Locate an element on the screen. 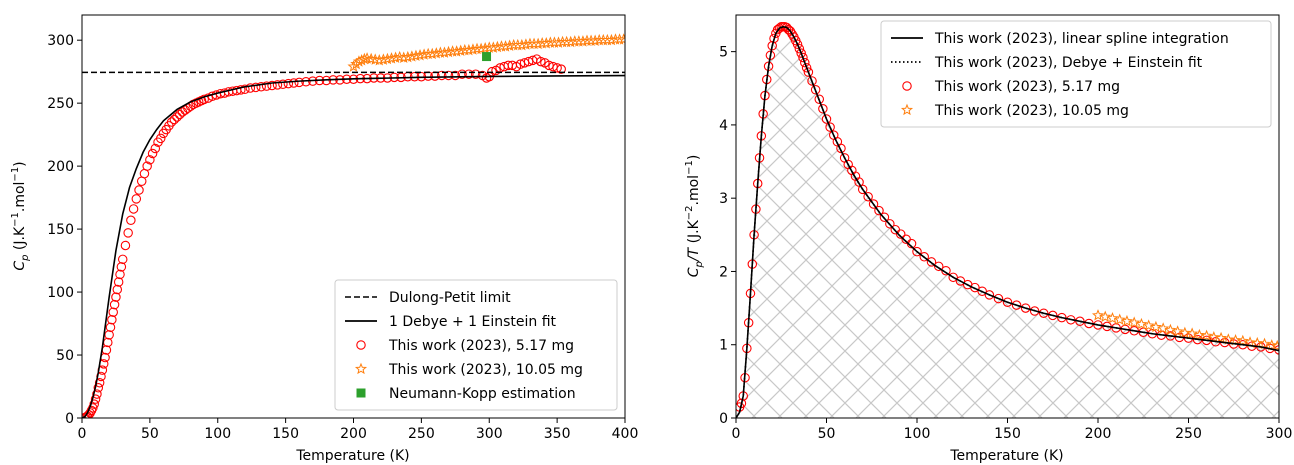 The image size is (1294, 465). left-x-tick-label: 400 is located at coordinates (625, 434).